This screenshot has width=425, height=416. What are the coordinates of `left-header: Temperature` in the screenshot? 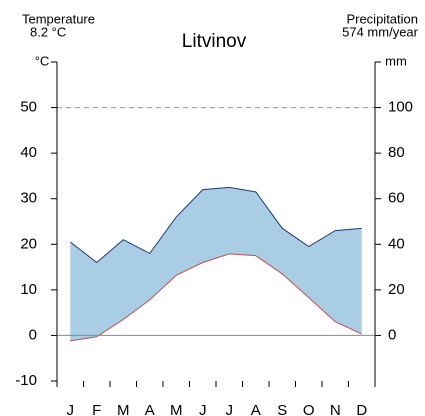 It's located at (58, 18).